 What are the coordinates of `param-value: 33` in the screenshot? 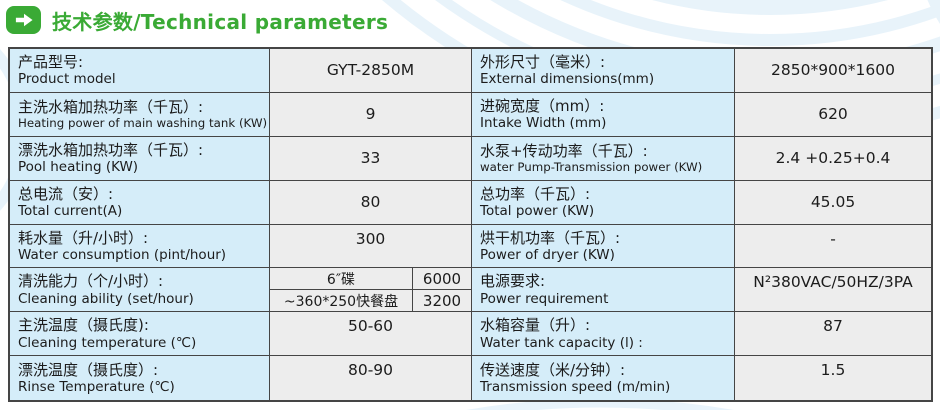 It's located at (370, 158).